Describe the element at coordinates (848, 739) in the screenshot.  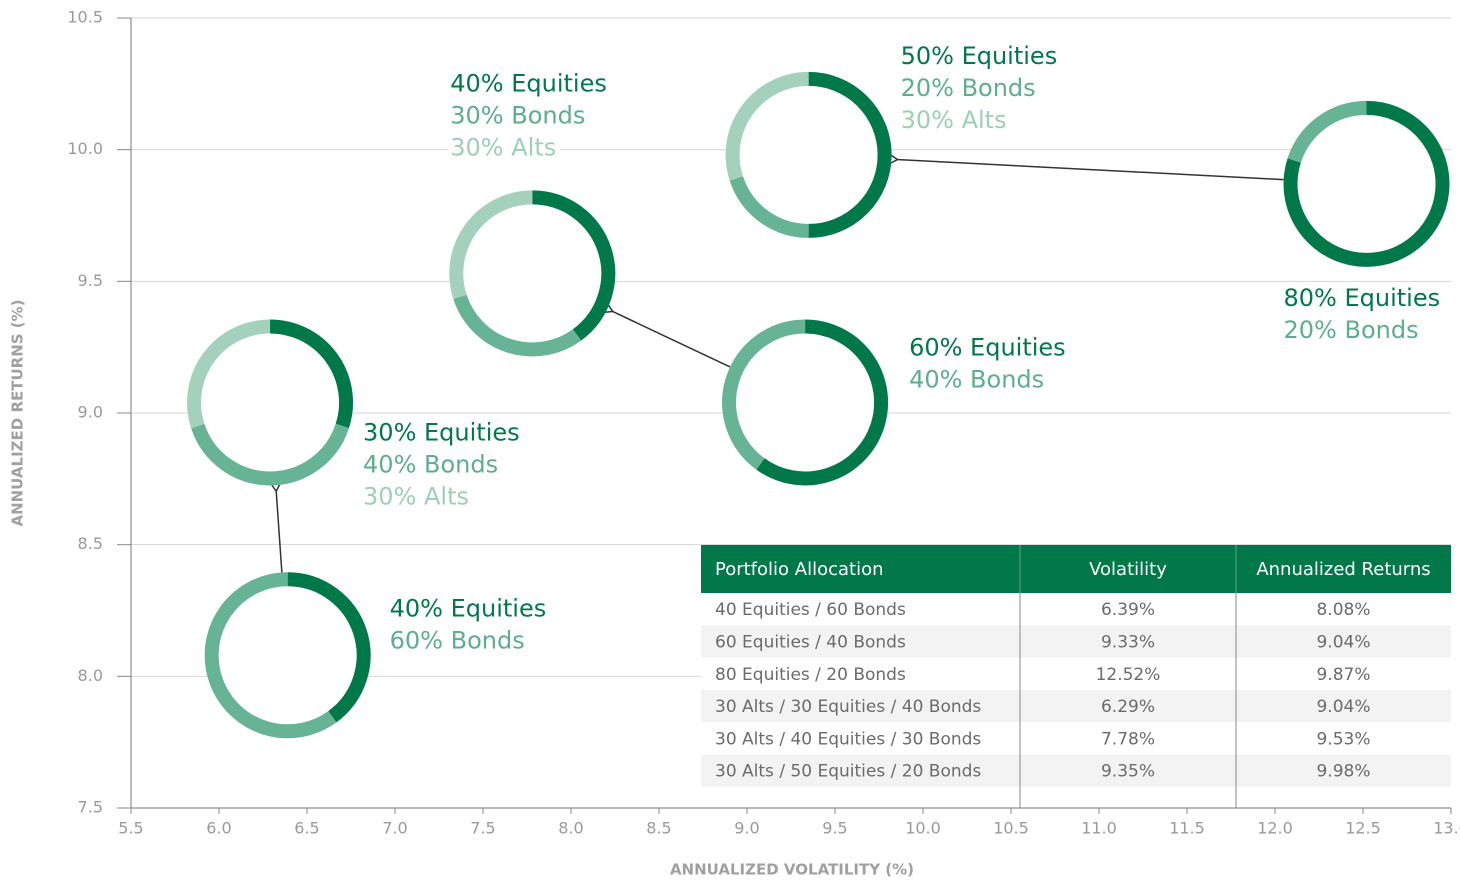
I see `table-cell: 30 Alts / 40 Equities / 30 Bonds` at that location.